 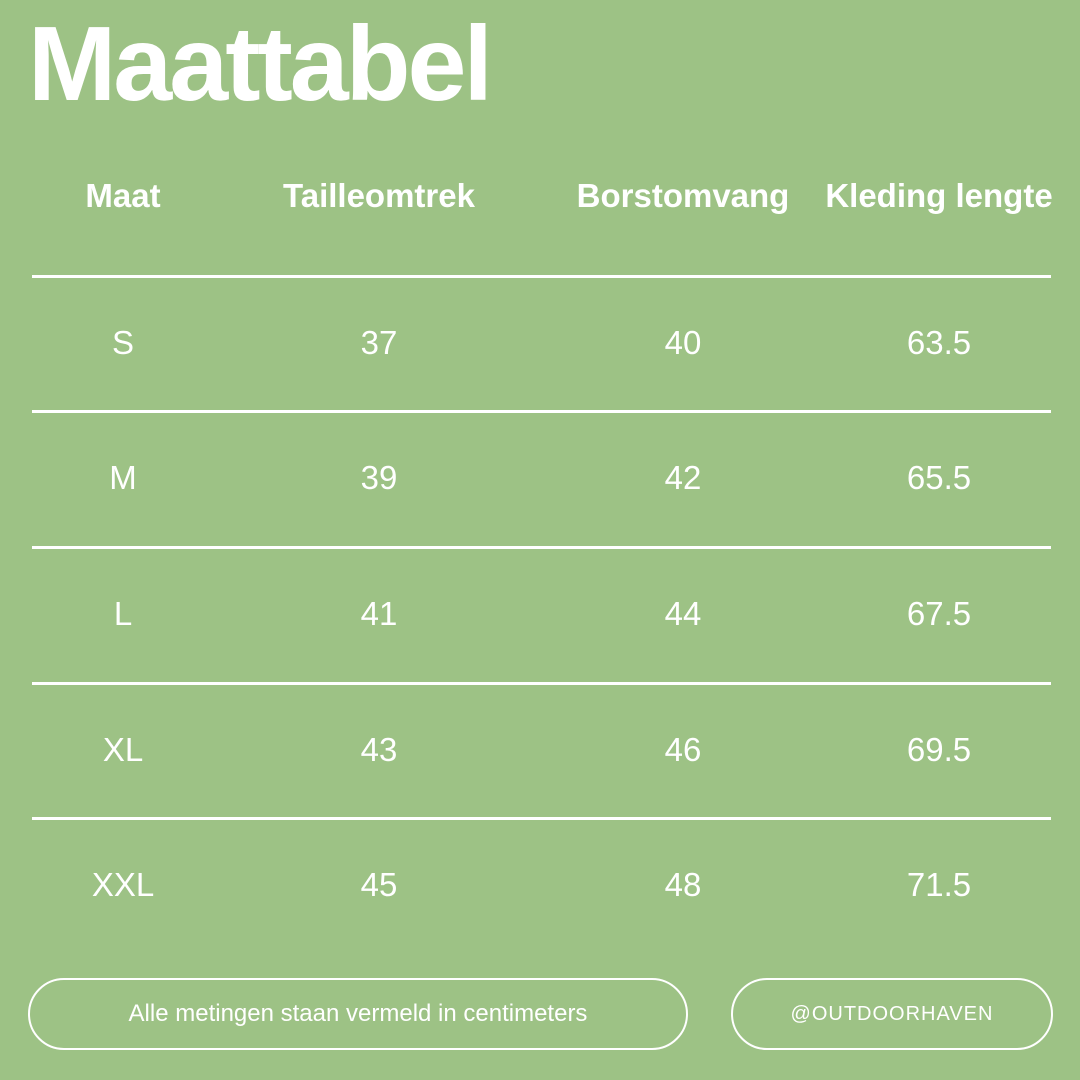 I want to click on title: Maattabel, so click(x=260, y=64).